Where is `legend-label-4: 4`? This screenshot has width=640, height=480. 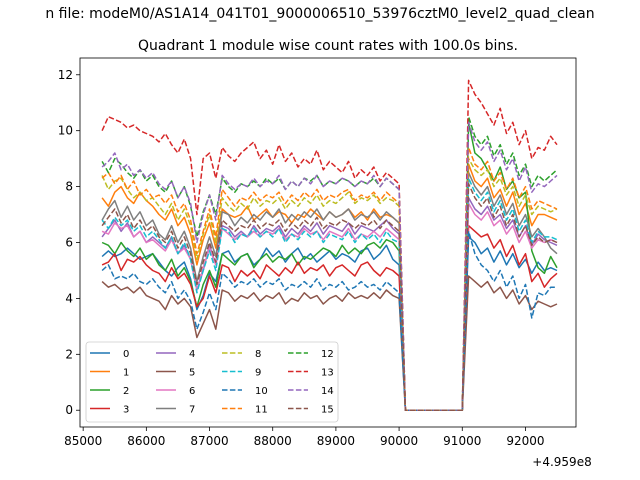 legend-label-4: 4 is located at coordinates (192, 354).